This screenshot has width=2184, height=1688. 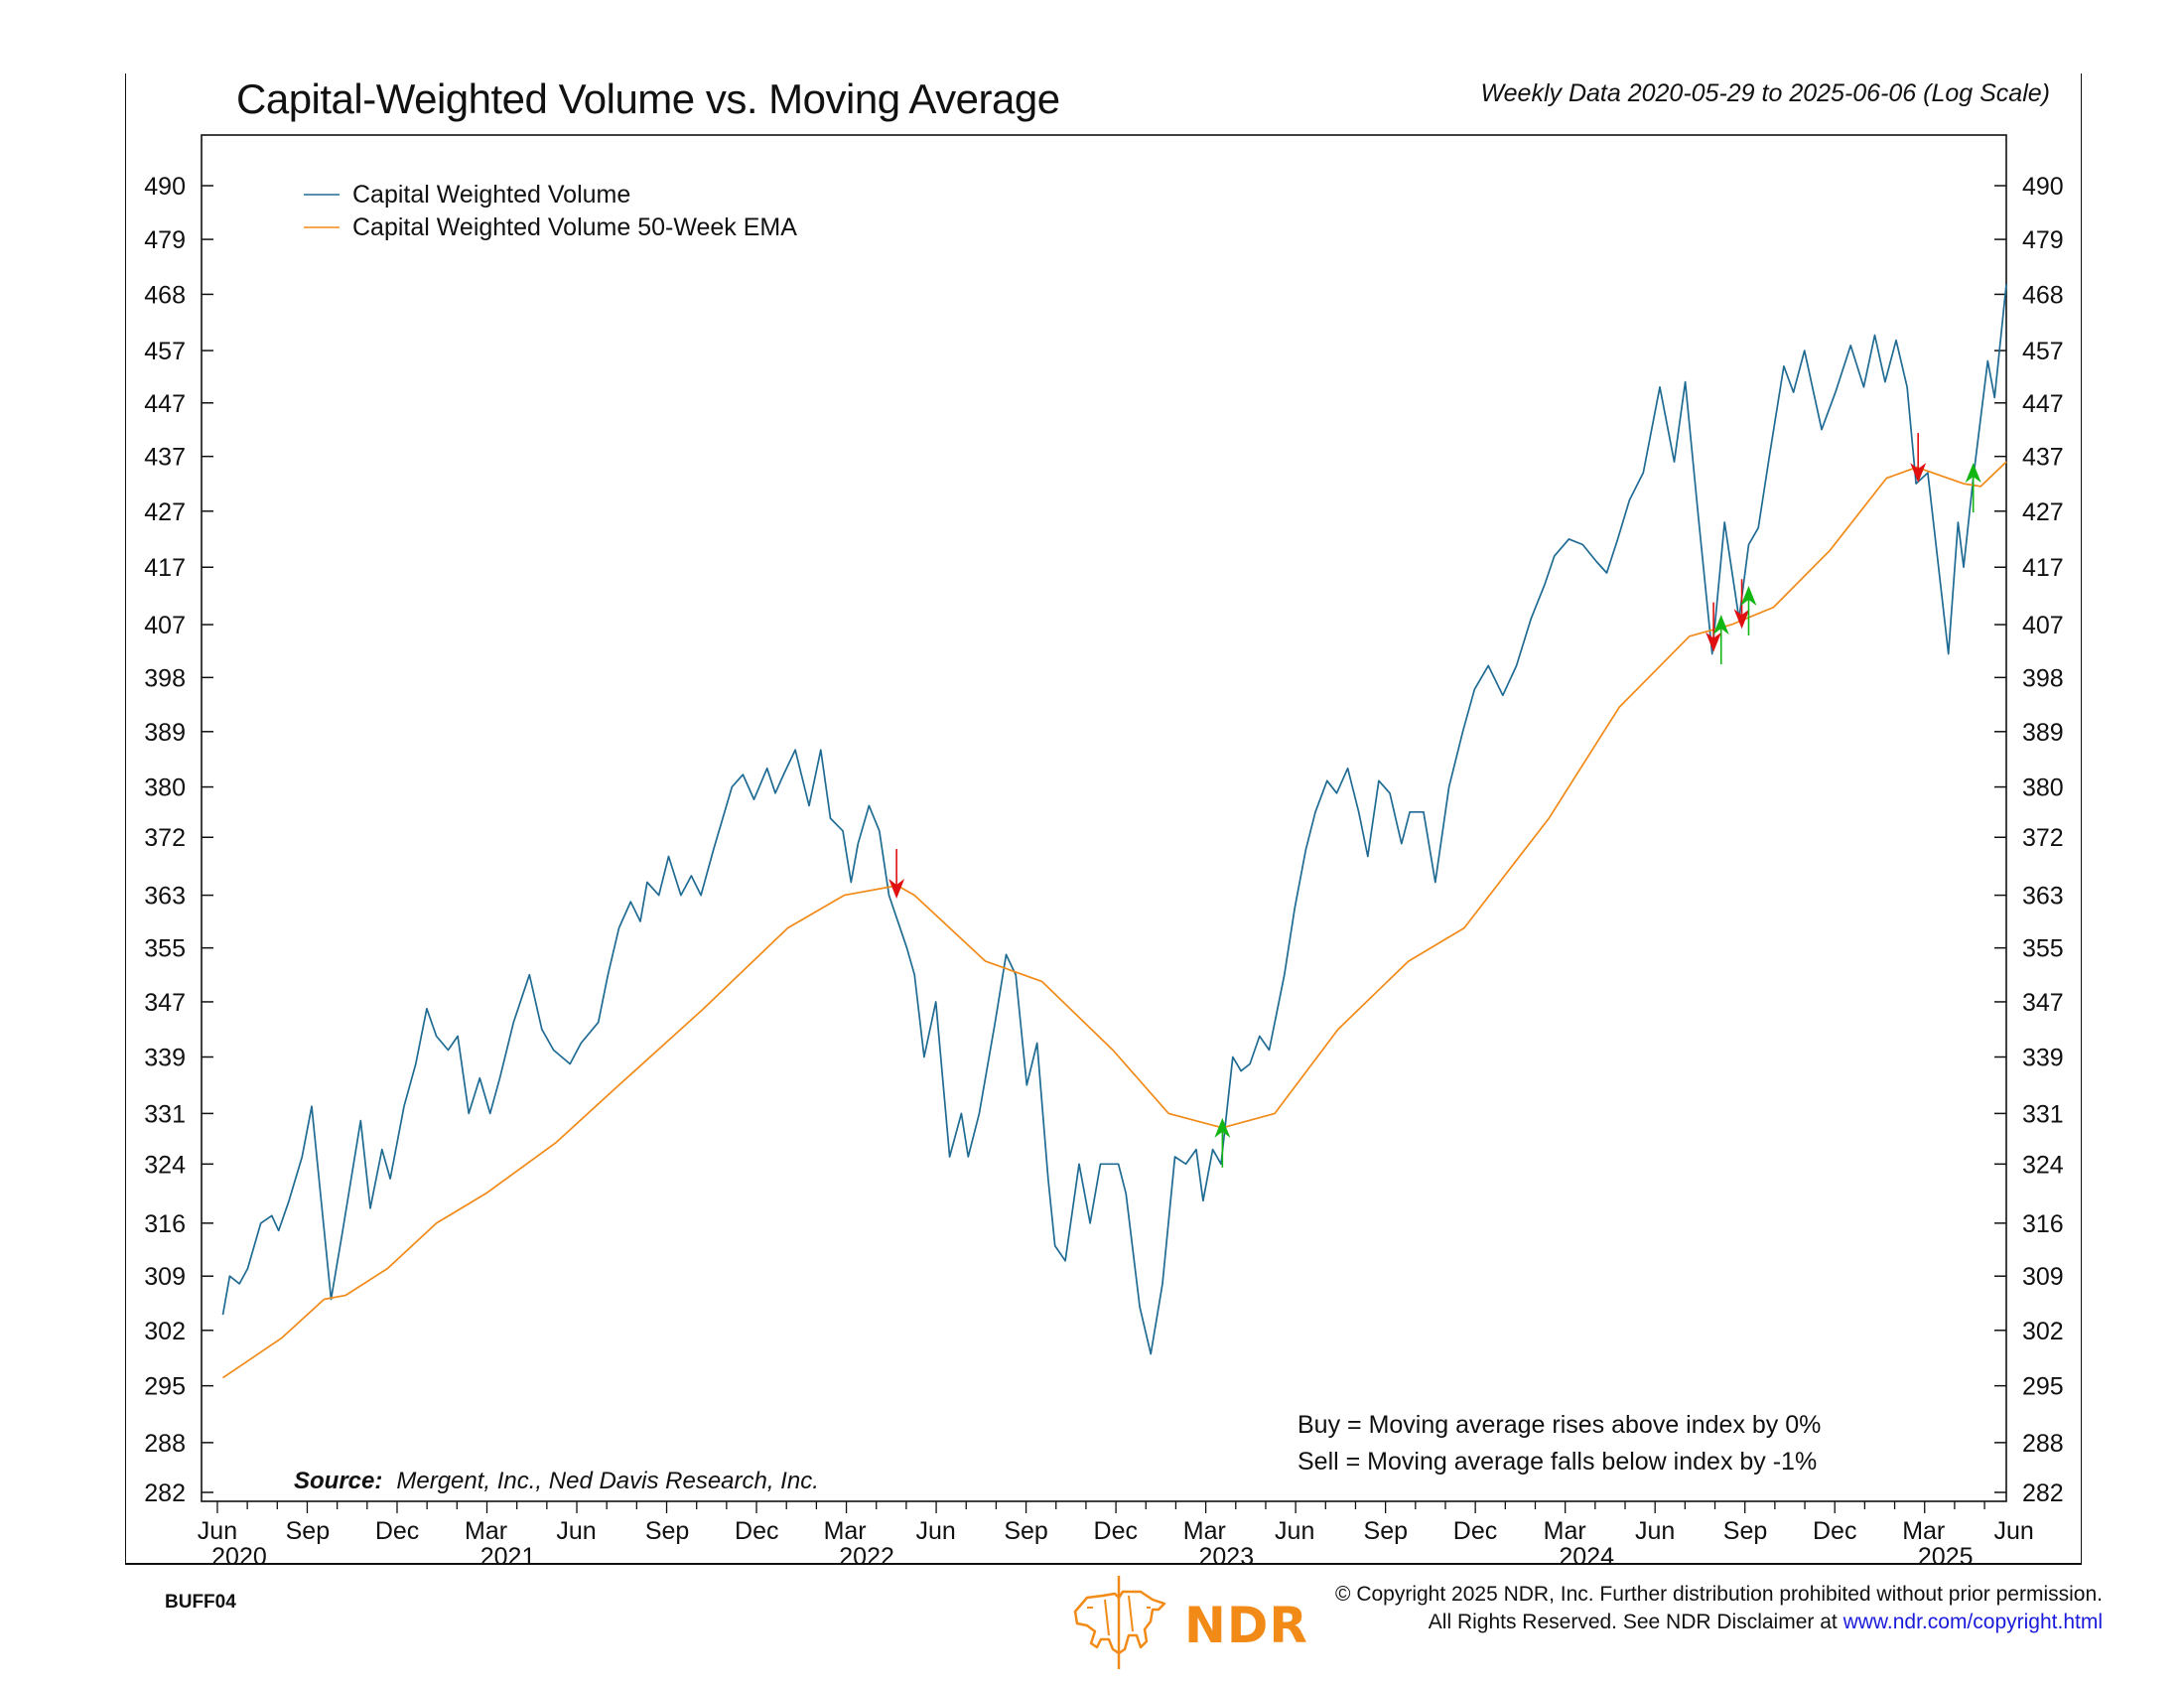 What do you see at coordinates (165, 838) in the screenshot?
I see `y-tick-label-left: 372` at bounding box center [165, 838].